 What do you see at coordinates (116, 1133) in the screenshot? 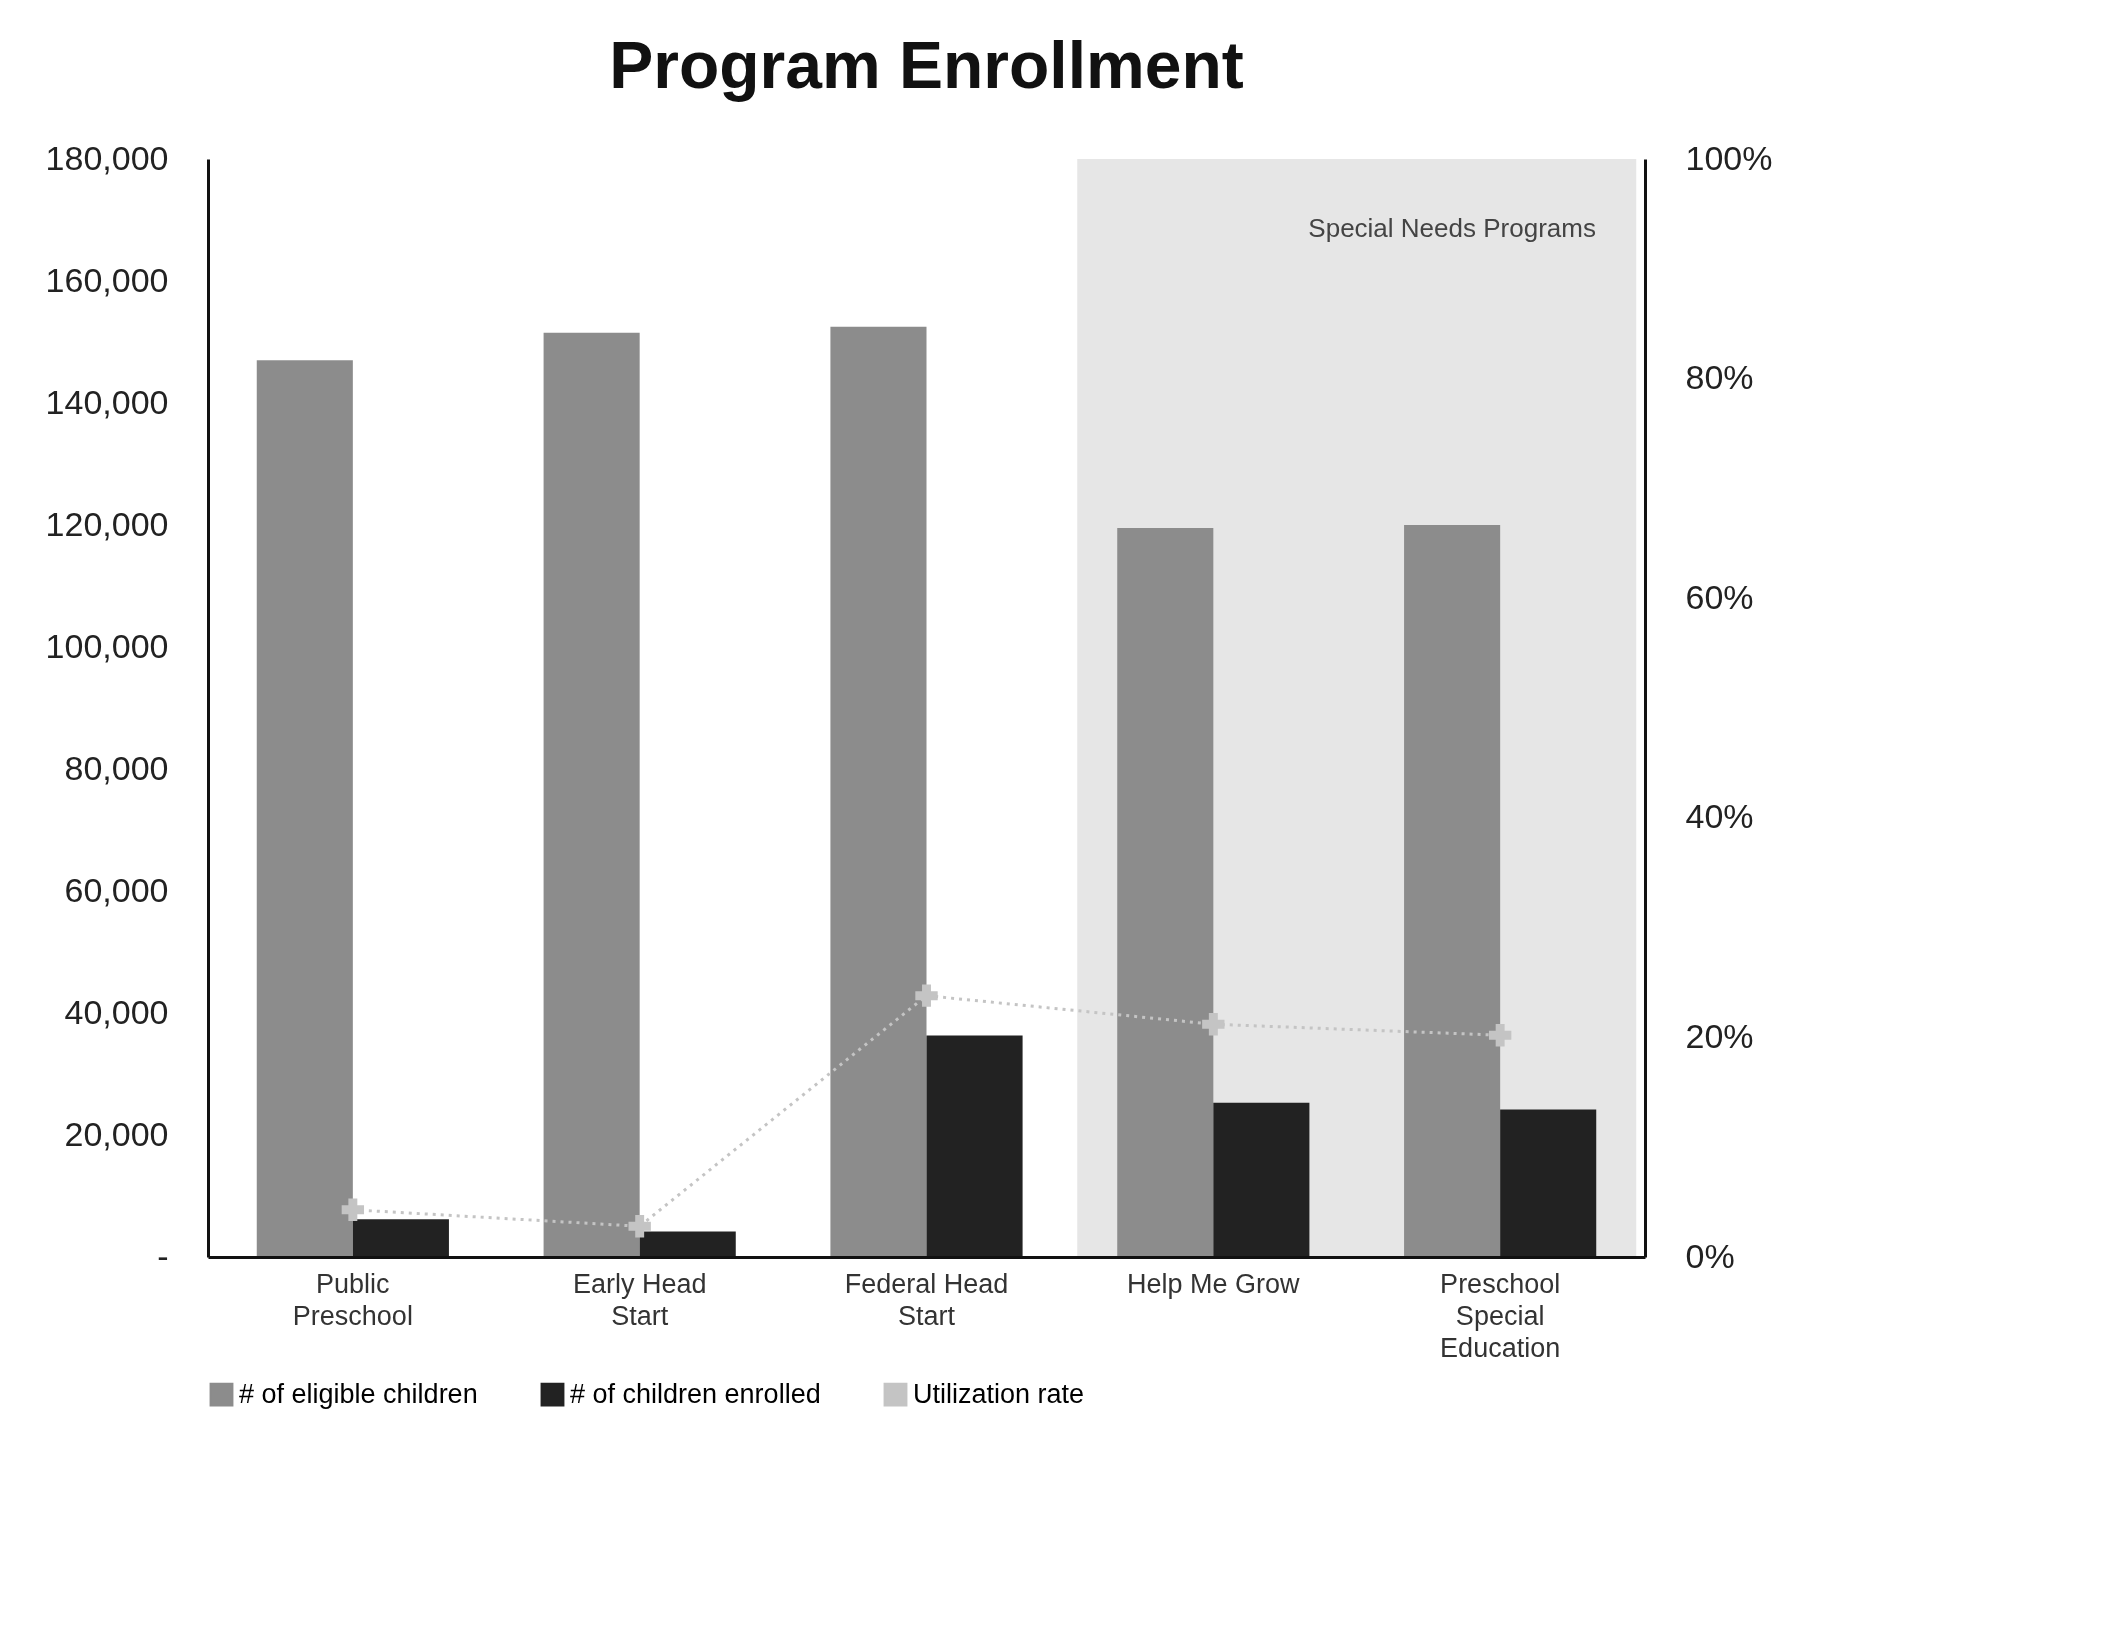
I see `y-tick-label: 20,000` at bounding box center [116, 1133].